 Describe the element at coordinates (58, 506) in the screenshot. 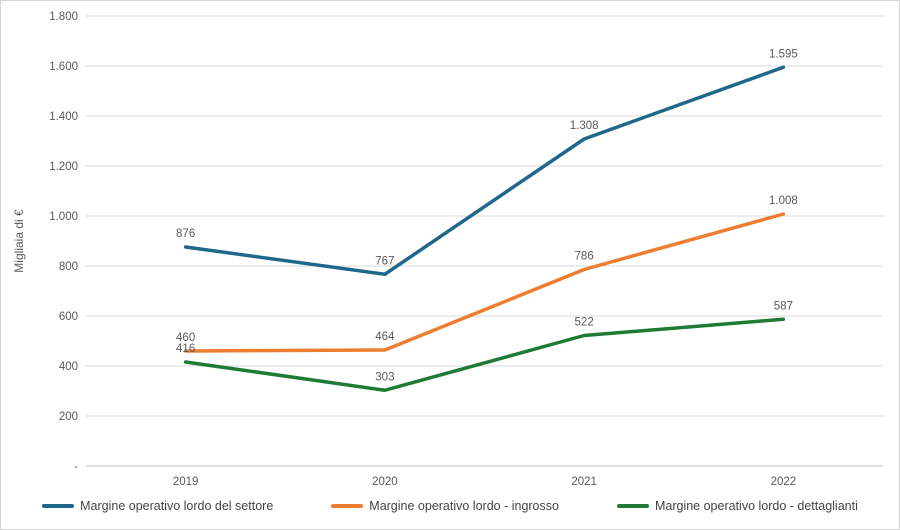

I see `legend-line-marker-settore` at that location.